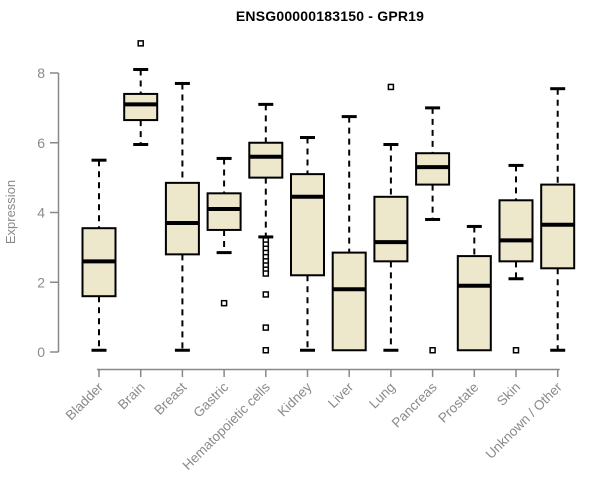  What do you see at coordinates (508, 394) in the screenshot?
I see `x-tick-label-skin: Skin` at bounding box center [508, 394].